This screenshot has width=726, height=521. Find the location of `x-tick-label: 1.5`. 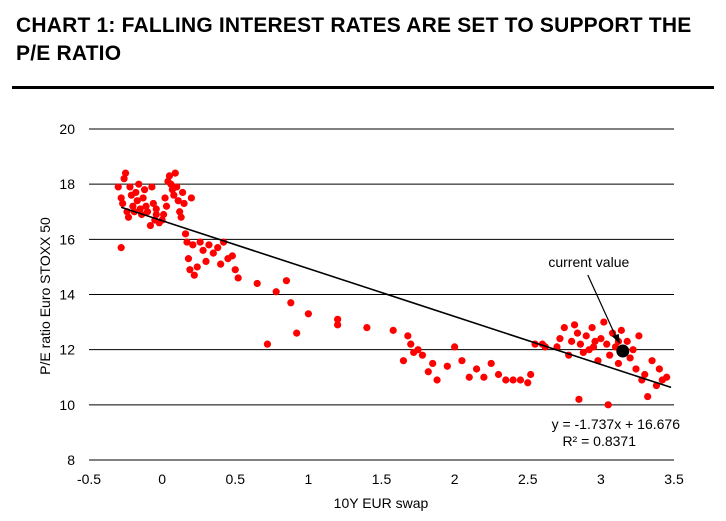

x-tick-label: 1.5 is located at coordinates (382, 479).